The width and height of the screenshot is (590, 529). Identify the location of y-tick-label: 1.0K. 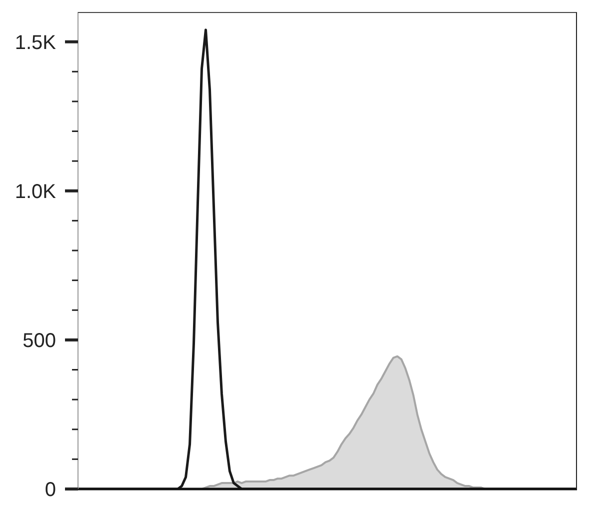
(35, 191).